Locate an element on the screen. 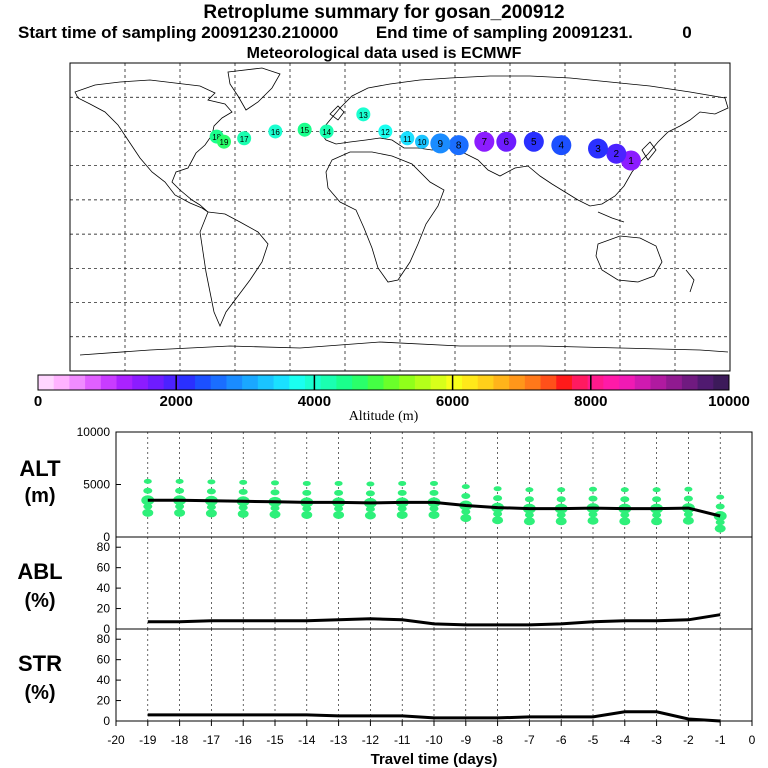  plume-label-2: 2 is located at coordinates (617, 154).